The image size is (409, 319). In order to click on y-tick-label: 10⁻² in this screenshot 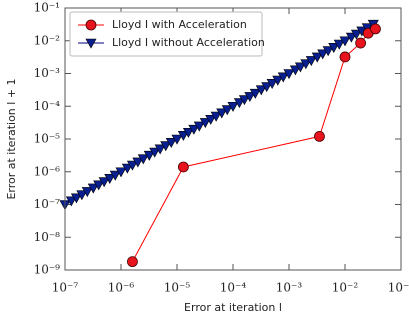, I will do `click(47, 40)`.